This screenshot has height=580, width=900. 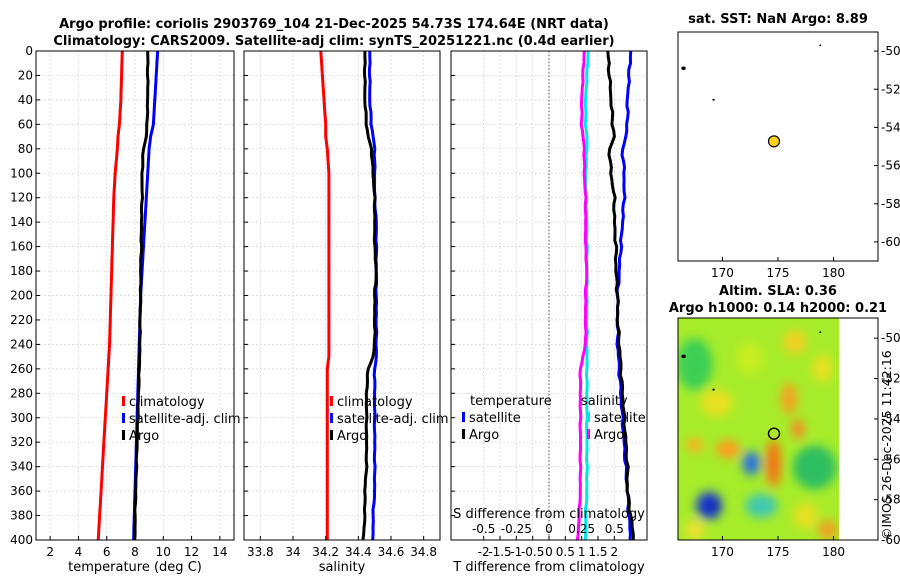 I want to click on y-tick-label: 400, so click(x=21, y=540).